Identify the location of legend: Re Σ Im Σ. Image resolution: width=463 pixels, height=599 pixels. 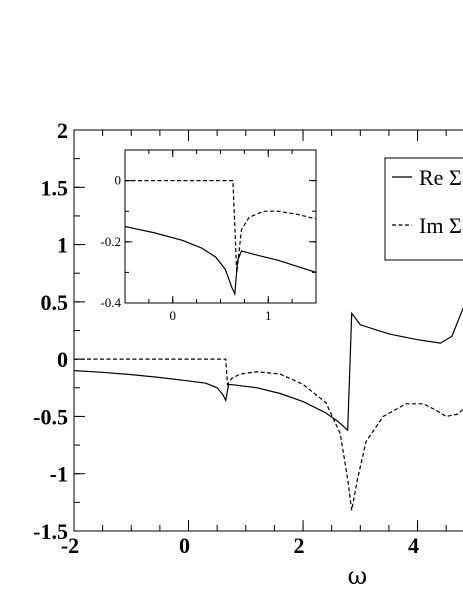
(423, 209).